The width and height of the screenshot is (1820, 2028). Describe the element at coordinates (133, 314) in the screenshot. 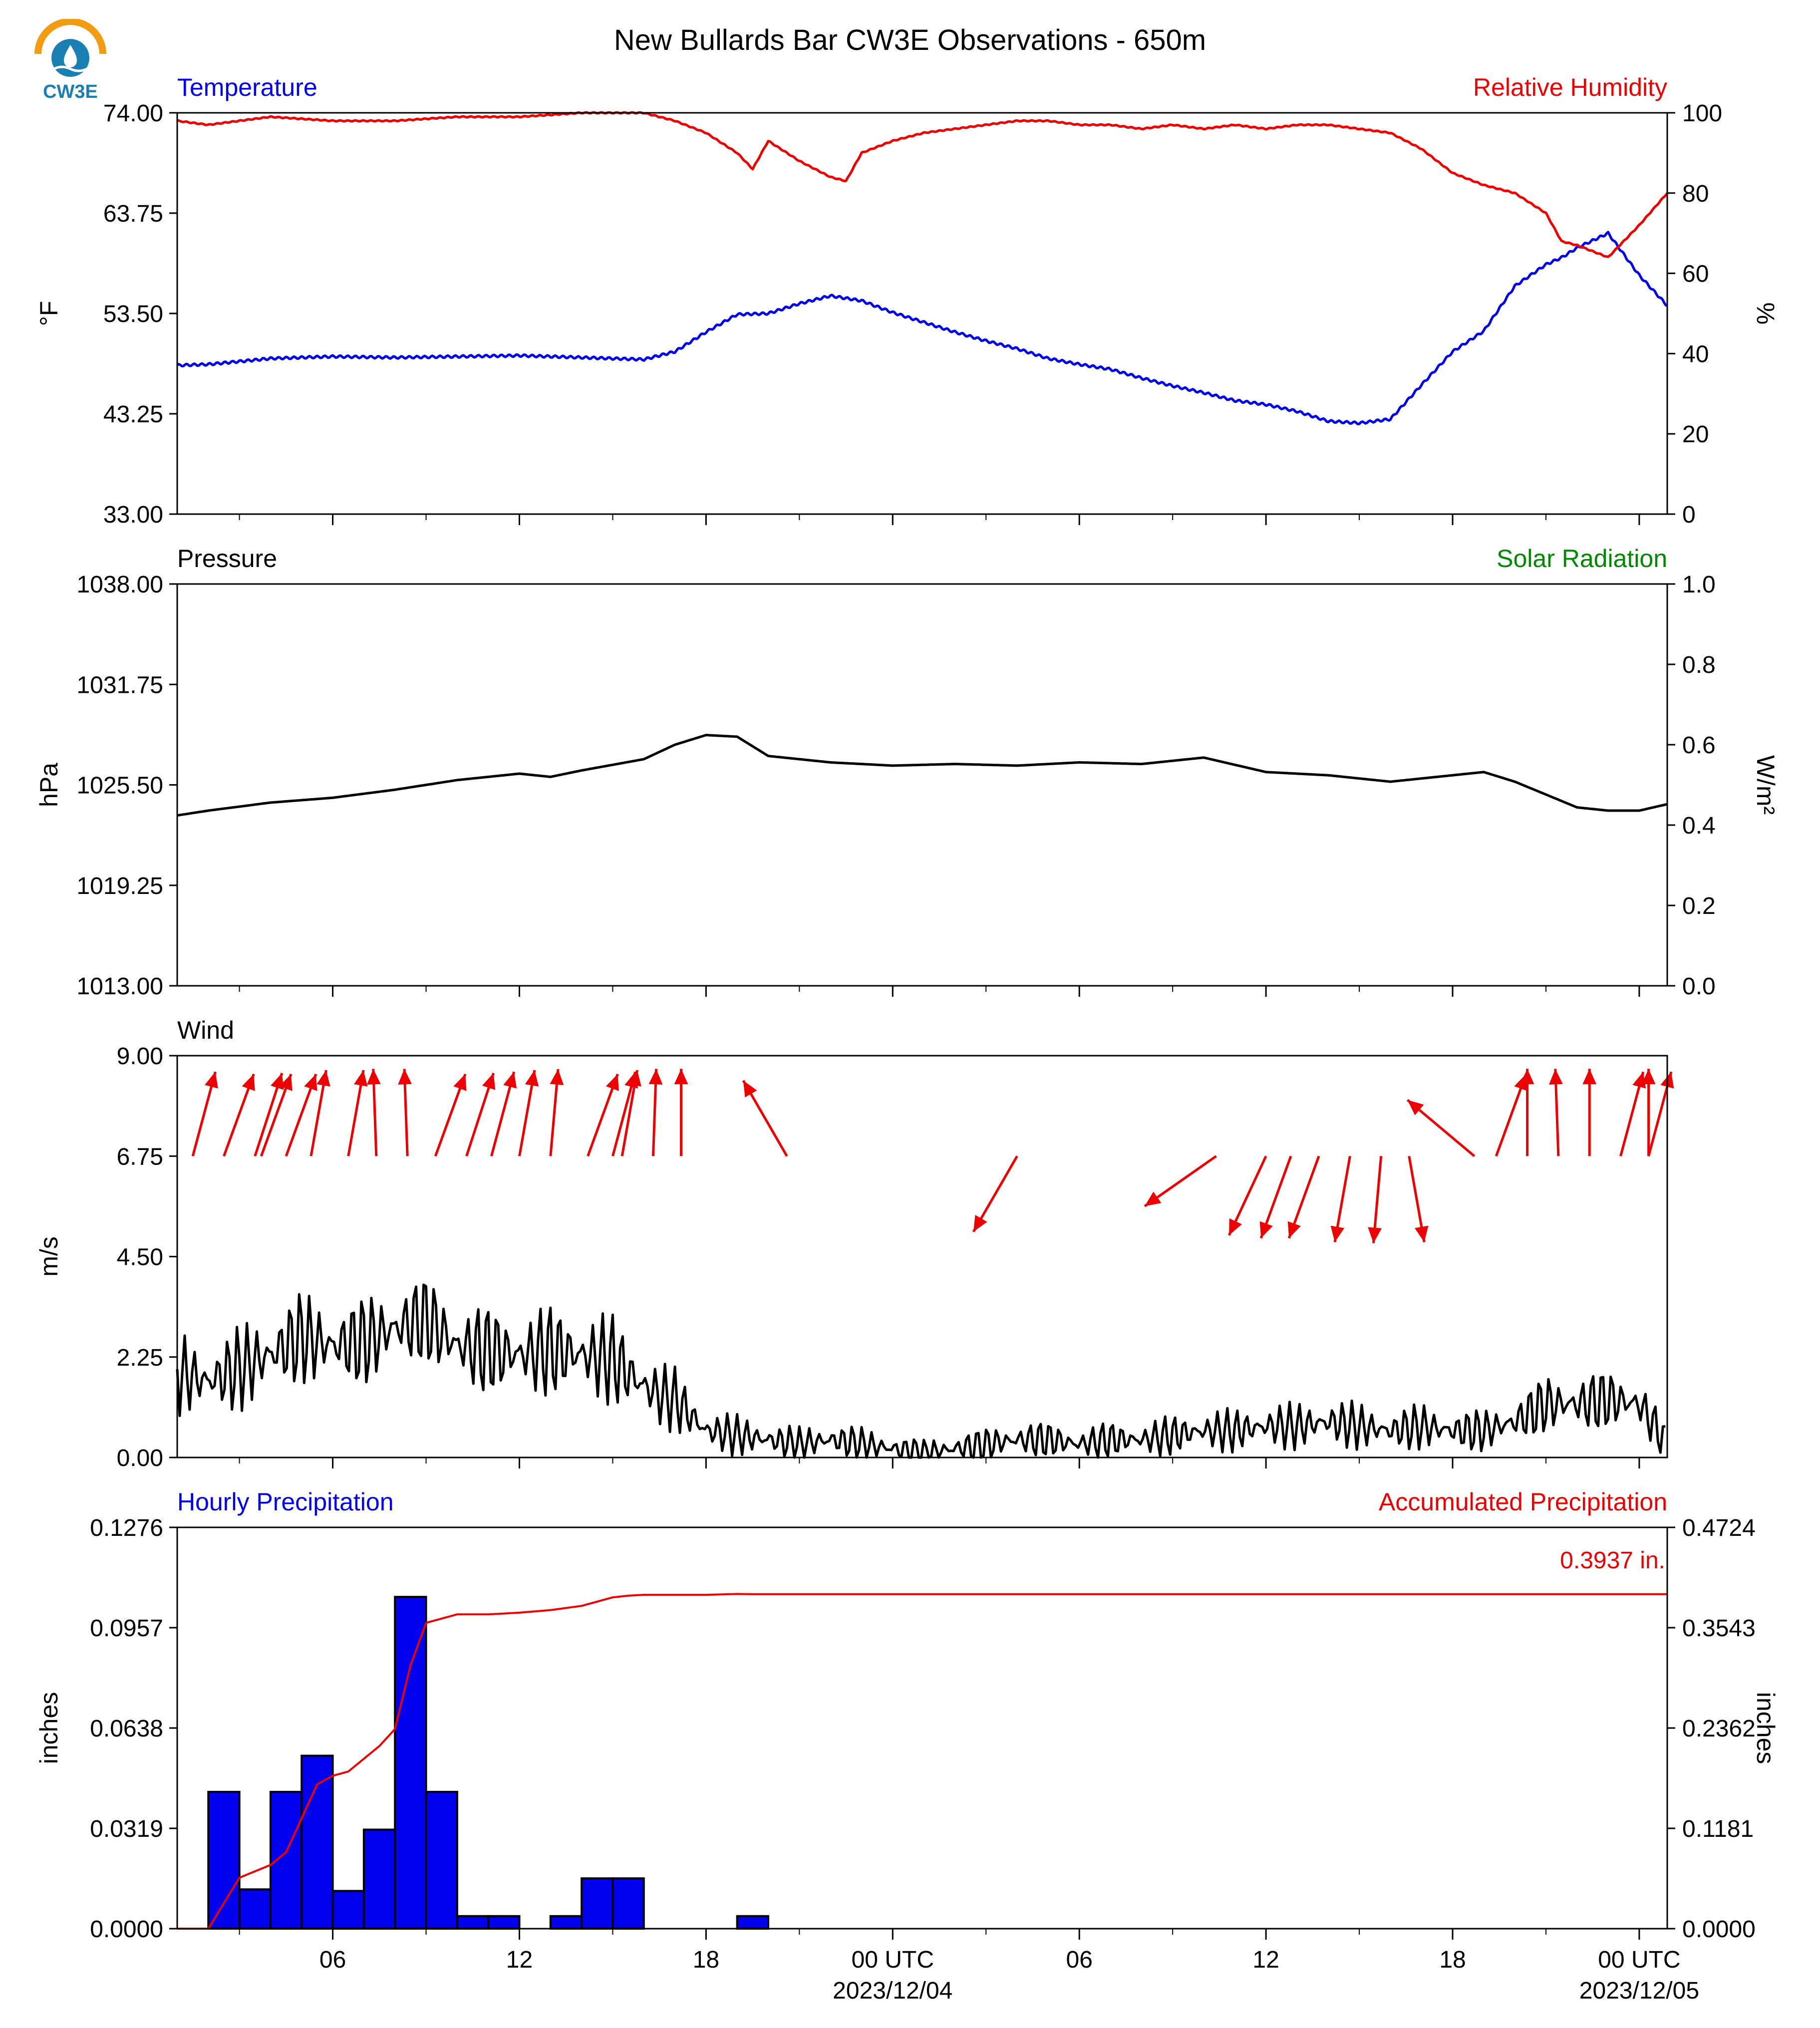

I see `y-tick-label: 53.50` at that location.